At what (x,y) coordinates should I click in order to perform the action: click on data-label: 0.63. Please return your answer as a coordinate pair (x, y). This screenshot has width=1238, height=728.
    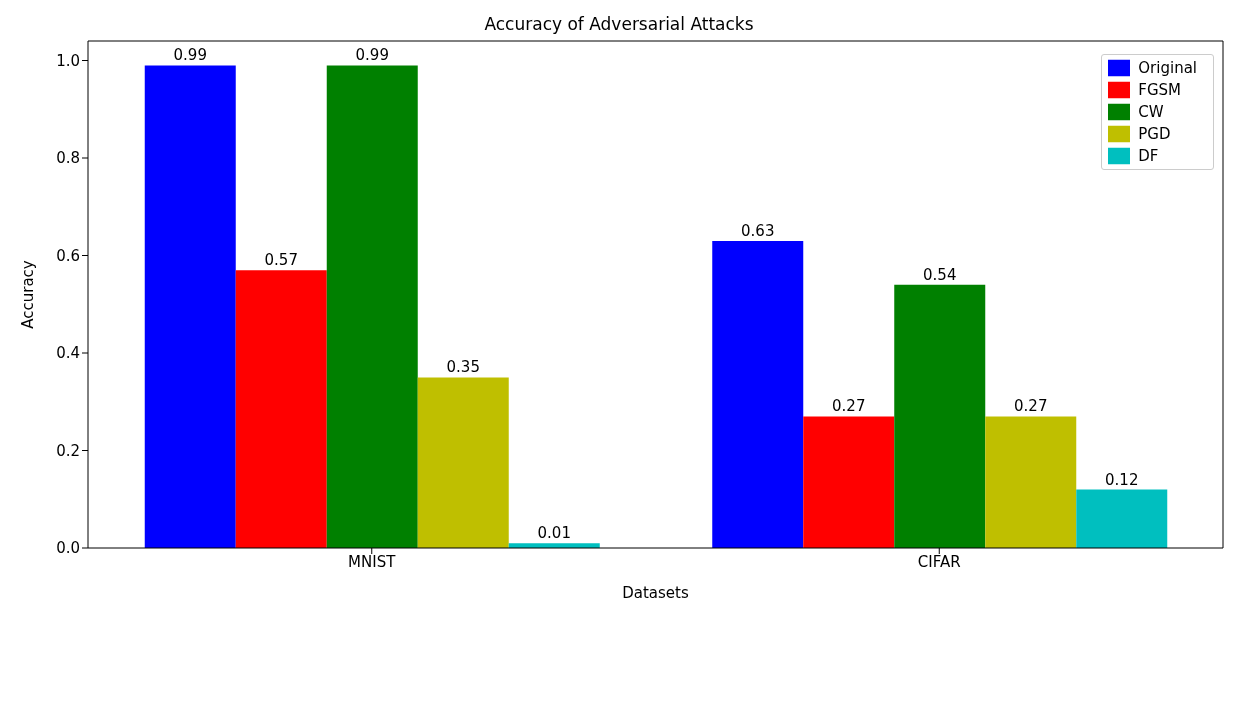
    Looking at the image, I should click on (758, 230).